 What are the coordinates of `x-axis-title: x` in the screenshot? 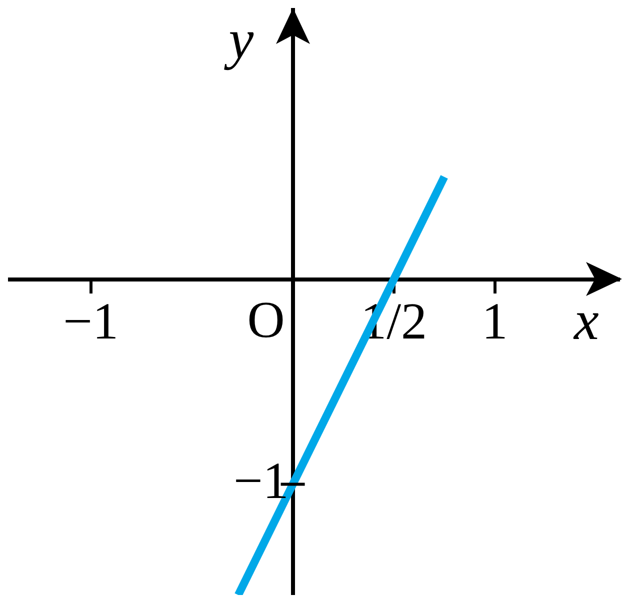 It's located at (586, 321).